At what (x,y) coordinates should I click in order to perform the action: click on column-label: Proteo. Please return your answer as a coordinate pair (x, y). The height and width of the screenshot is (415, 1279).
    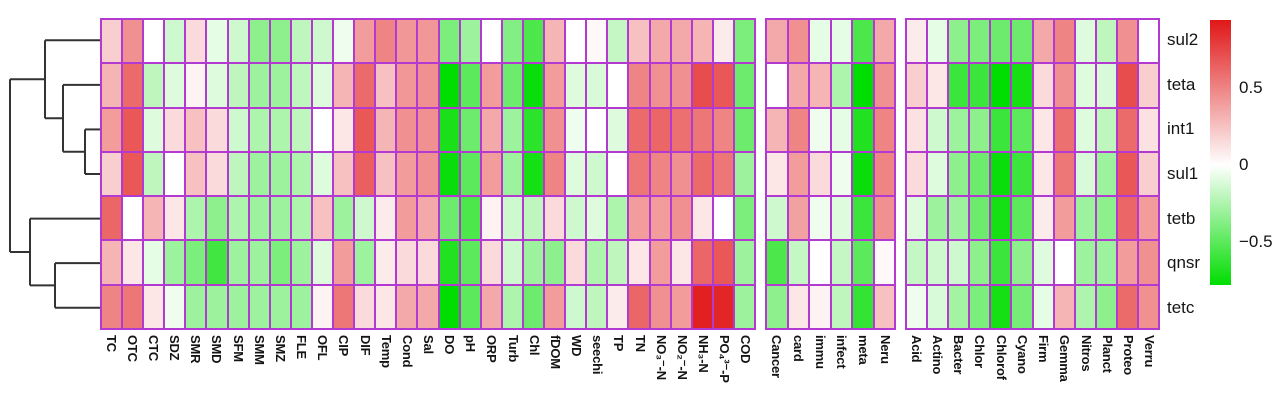
    Looking at the image, I should click on (1129, 355).